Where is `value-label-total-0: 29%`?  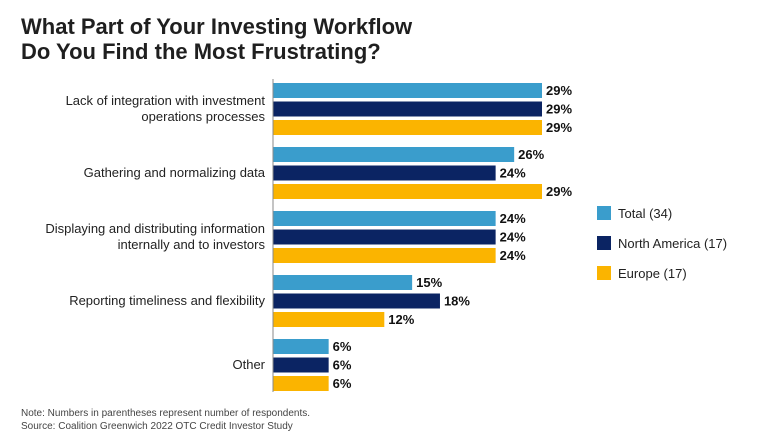
value-label-total-0: 29% is located at coordinates (559, 90).